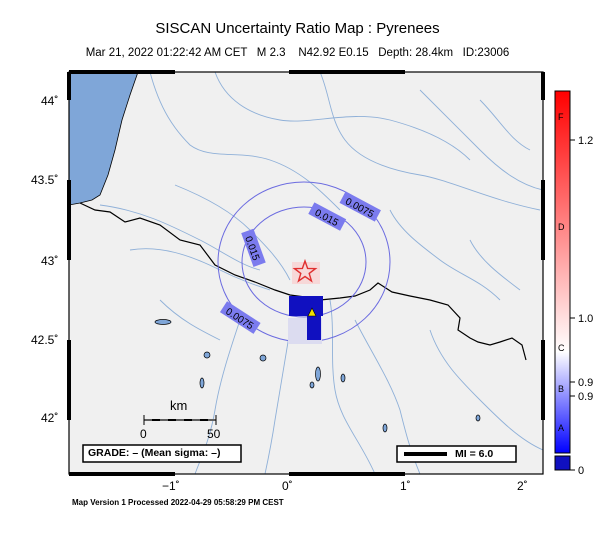  What do you see at coordinates (104, 139) in the screenshot?
I see `sea-area` at bounding box center [104, 139].